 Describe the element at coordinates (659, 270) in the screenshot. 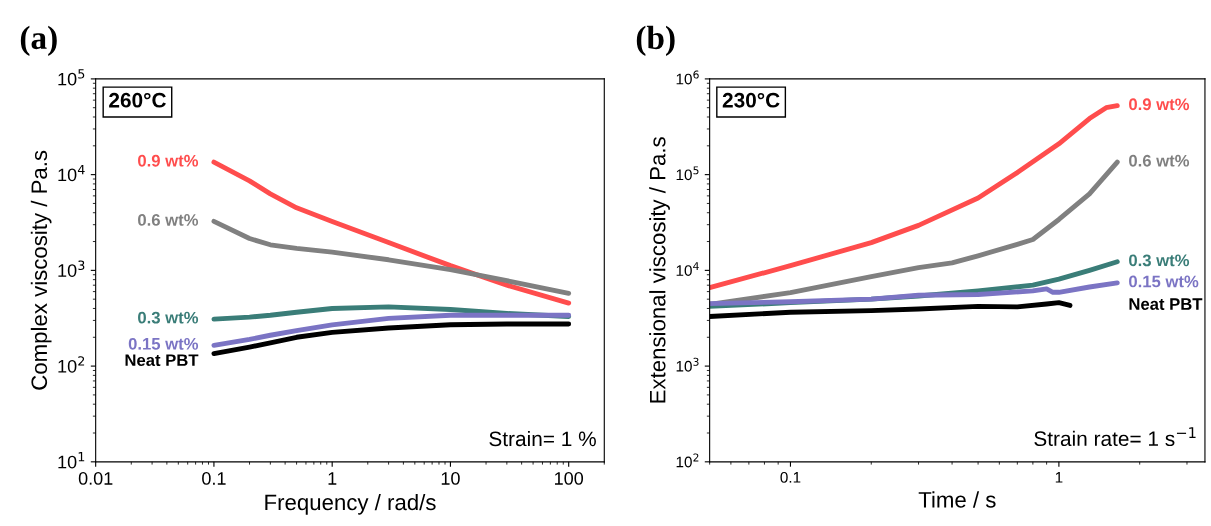

I see `y-axis-title: Extensional viscosity / Pa.s` at that location.